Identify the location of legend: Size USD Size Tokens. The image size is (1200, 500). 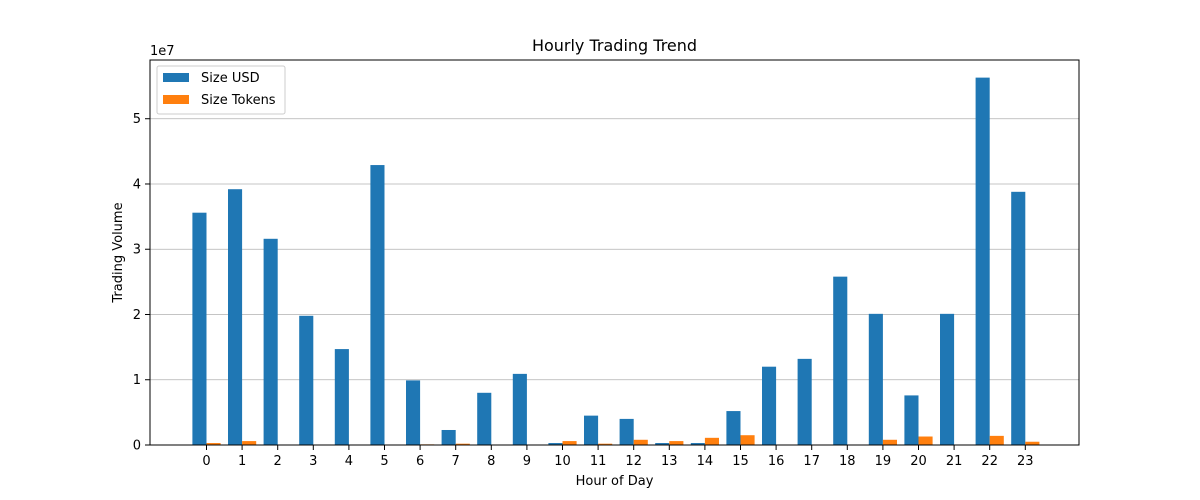
(221, 90).